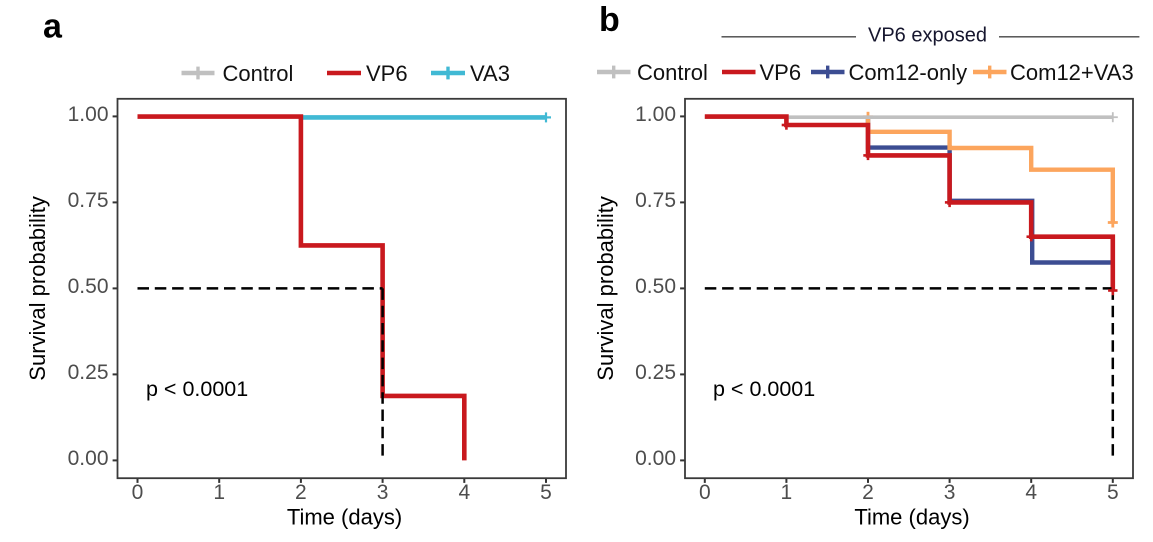 The height and width of the screenshot is (542, 1153). What do you see at coordinates (490, 73) in the screenshot?
I see `svg-text: VA3` at bounding box center [490, 73].